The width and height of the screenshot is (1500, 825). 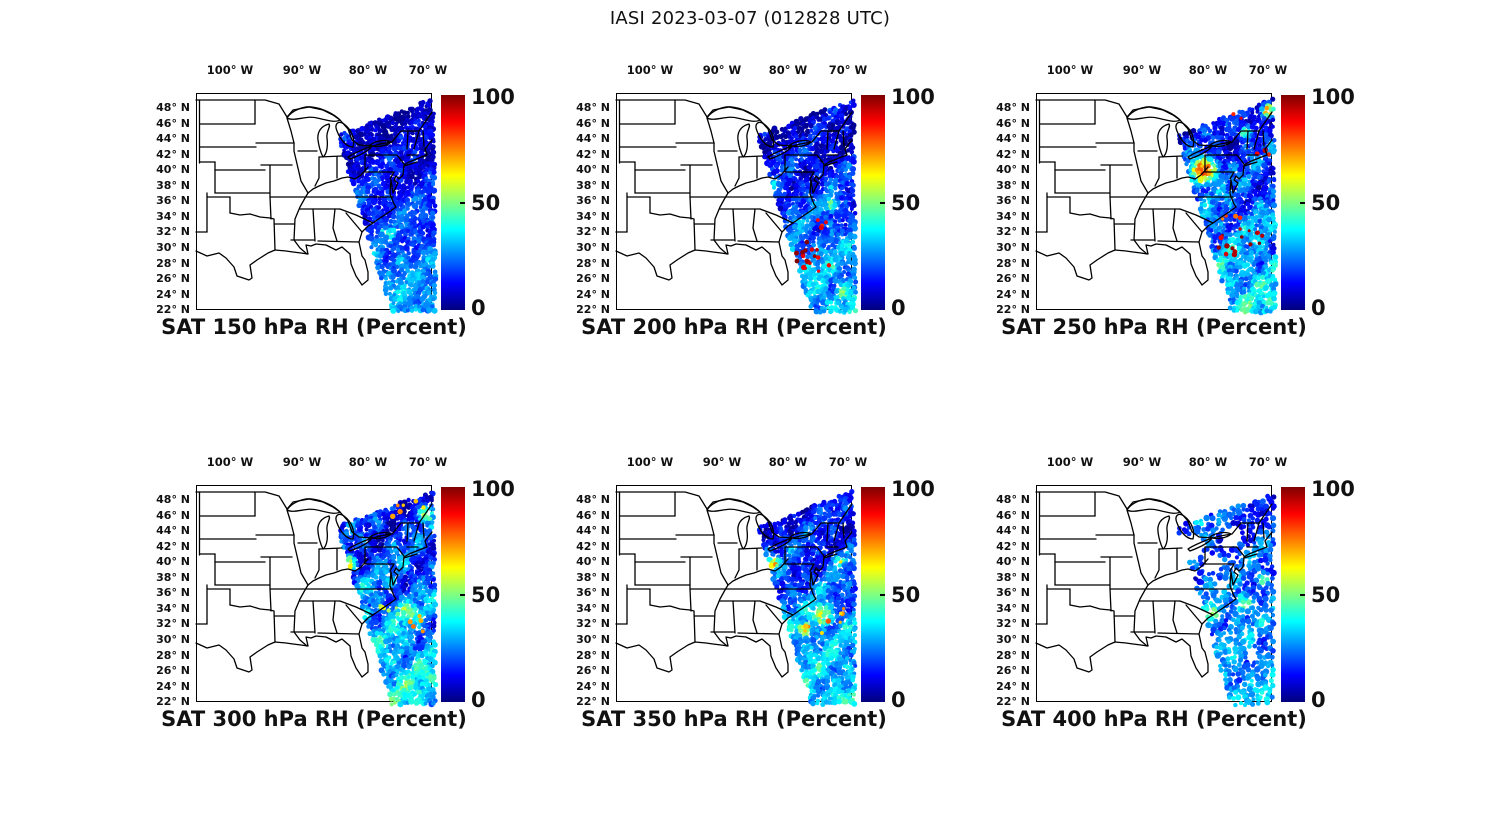 I want to click on colorbar-mid-tick, so click(x=1302, y=202).